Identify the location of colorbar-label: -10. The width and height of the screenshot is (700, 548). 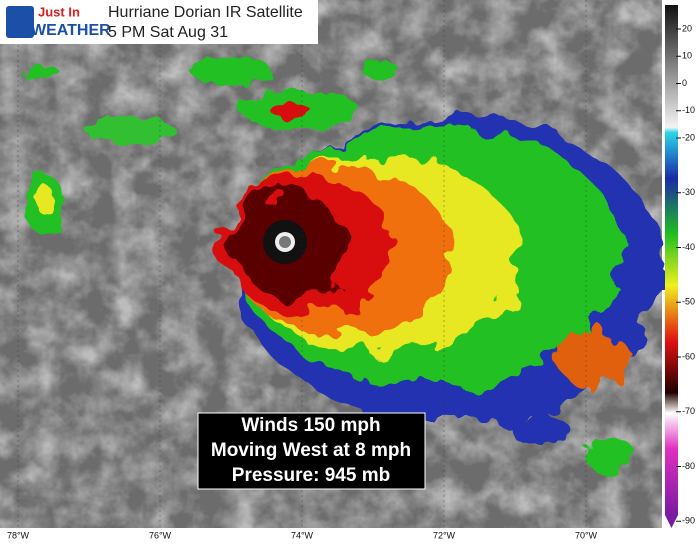
(688, 110).